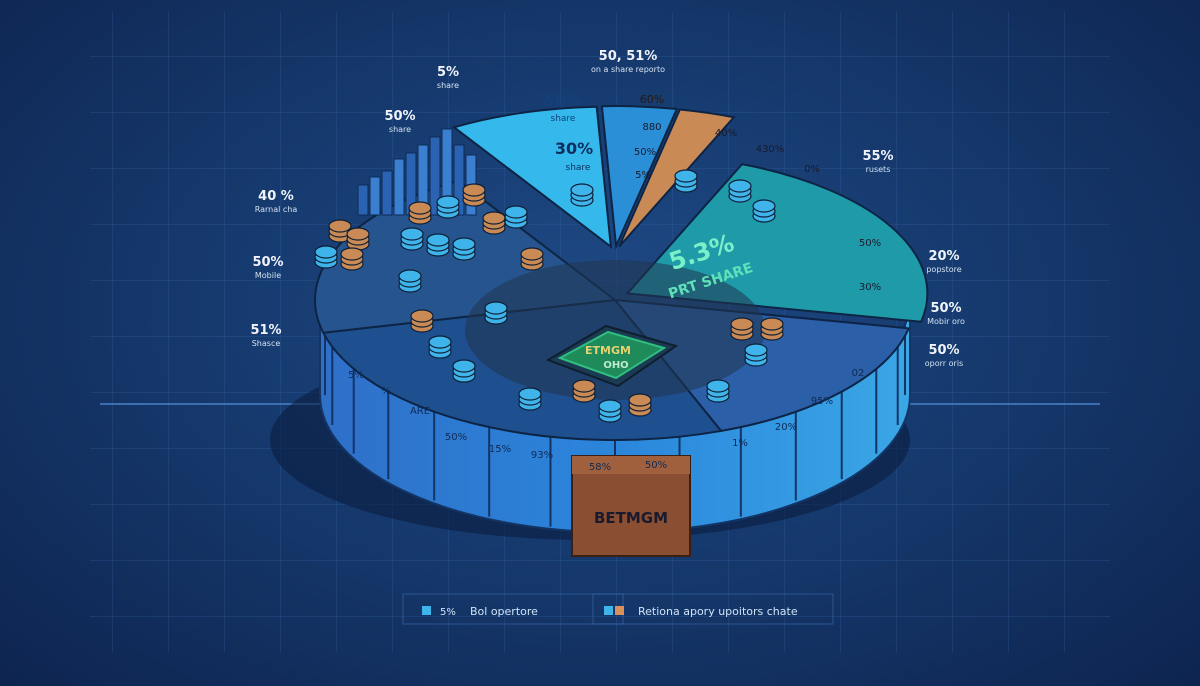  What do you see at coordinates (276, 209) in the screenshot?
I see `side-label-text: Rarnal cha` at bounding box center [276, 209].